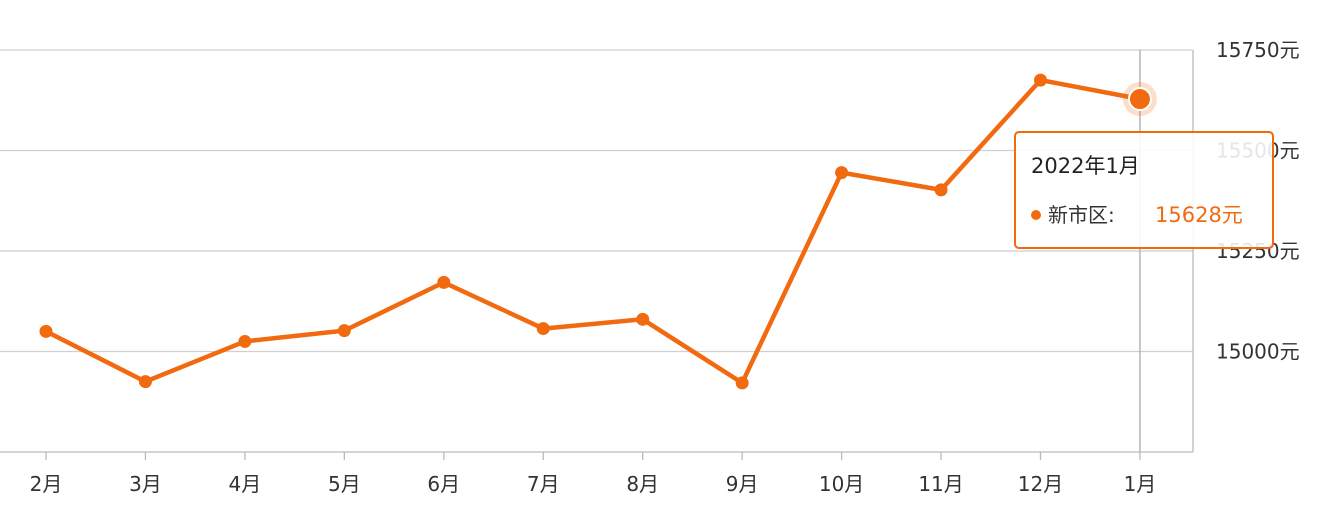 This screenshot has width=1326, height=510. Describe the element at coordinates (1258, 352) in the screenshot. I see `y-tick-label: 15000元` at that location.